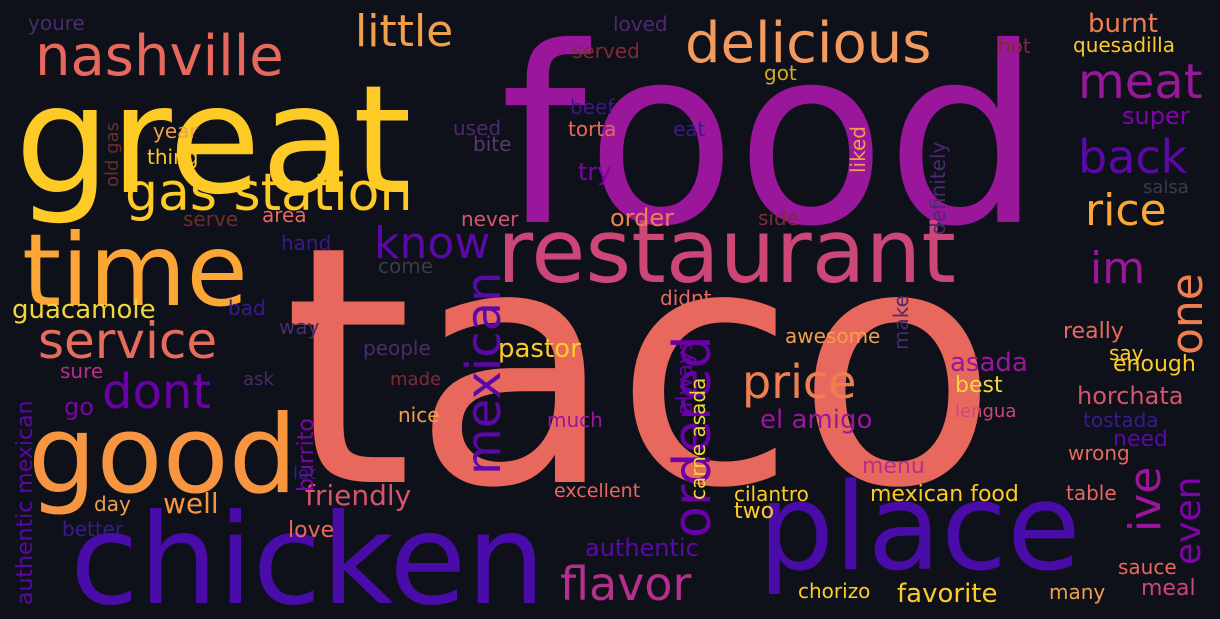 The height and width of the screenshot is (619, 1220). I want to click on word-mexican-food: mexican food, so click(944, 494).